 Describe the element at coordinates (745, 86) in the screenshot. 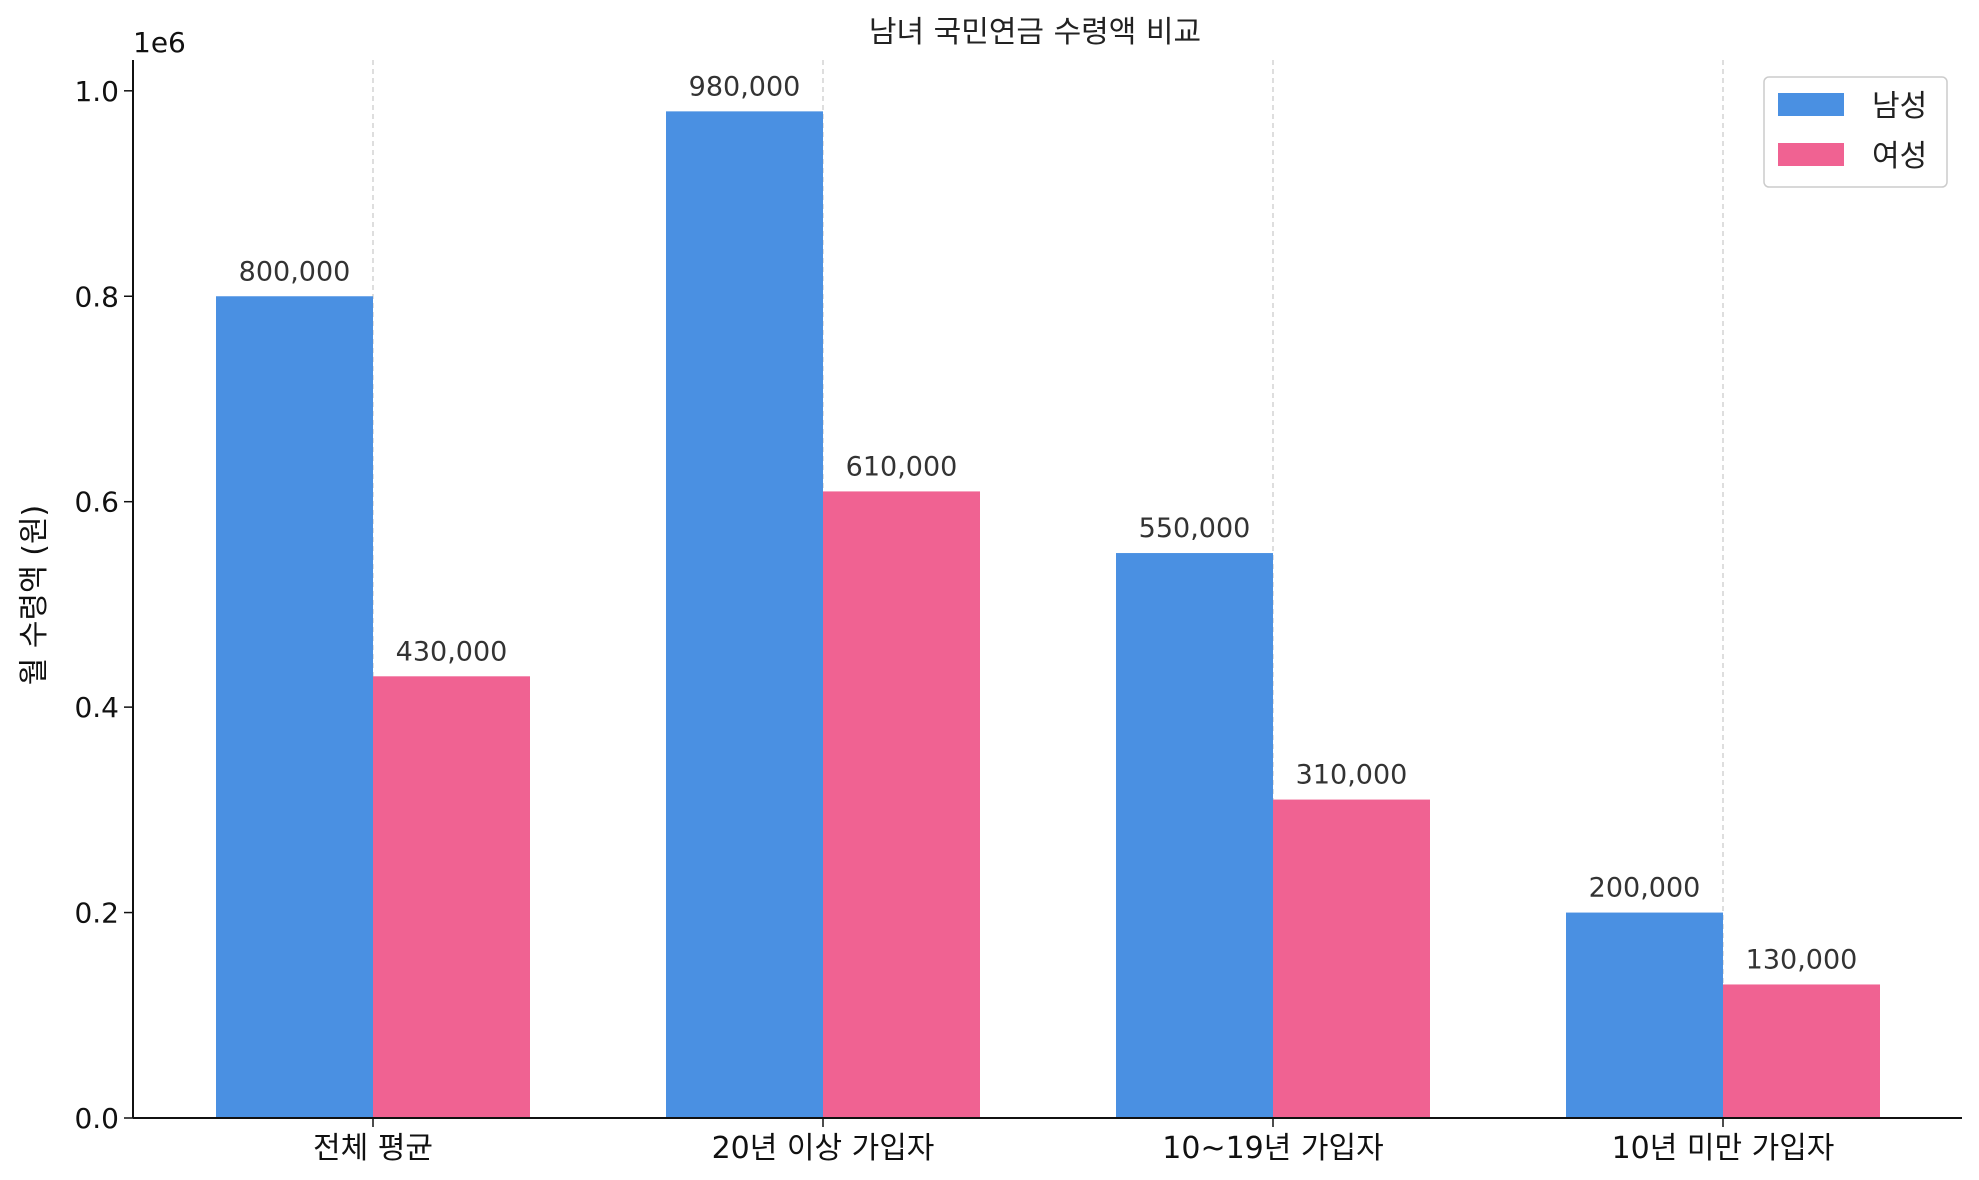

I see `data-label: 980,000` at that location.